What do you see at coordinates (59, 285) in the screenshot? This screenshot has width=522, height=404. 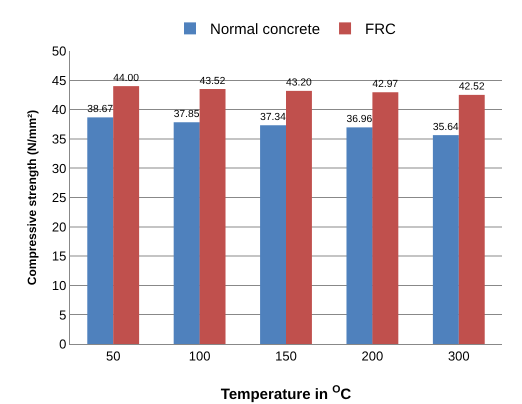 I see `y-tick-label: 10` at bounding box center [59, 285].